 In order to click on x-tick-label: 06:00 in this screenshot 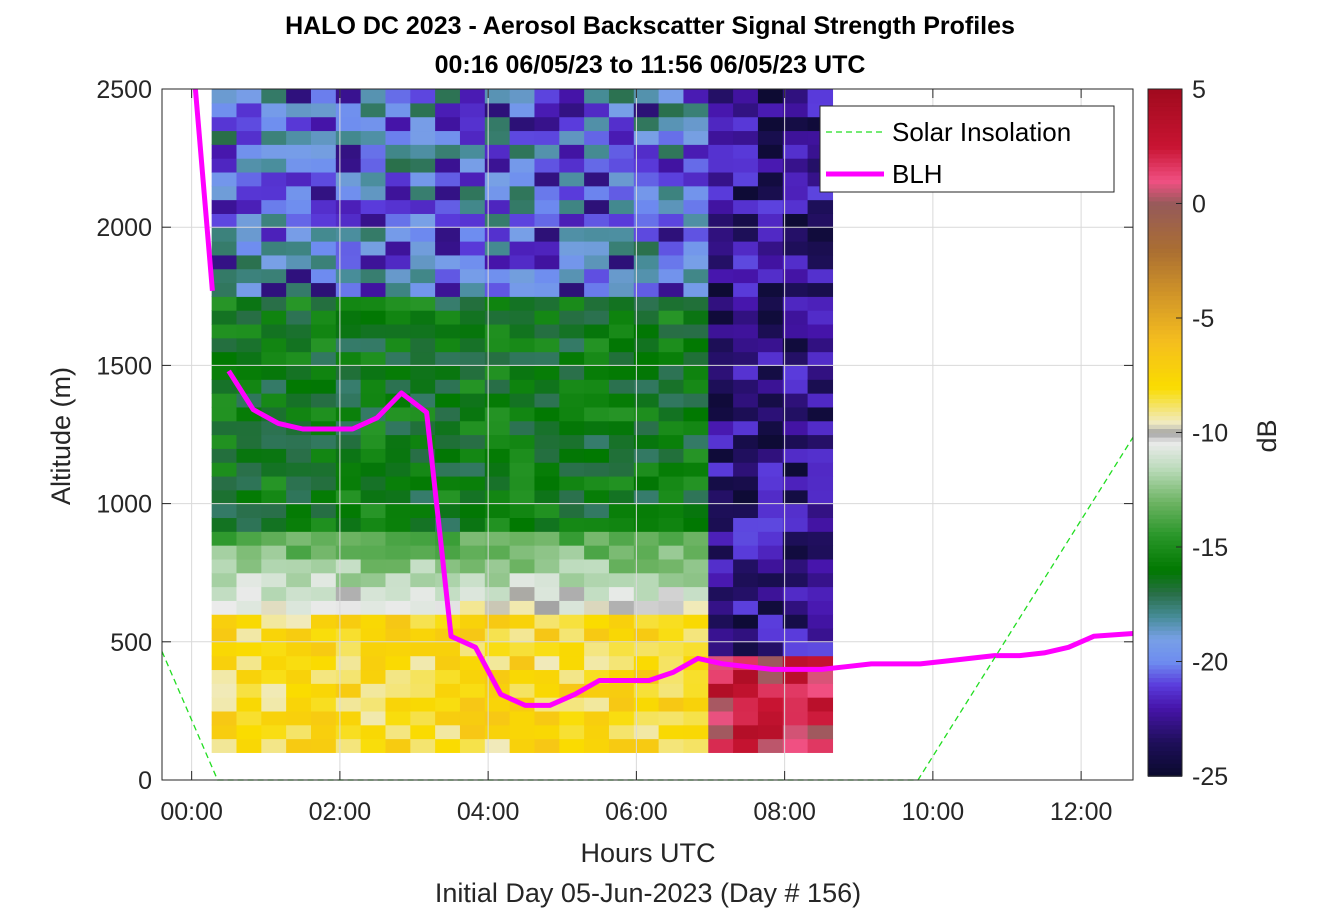, I will do `click(636, 812)`.